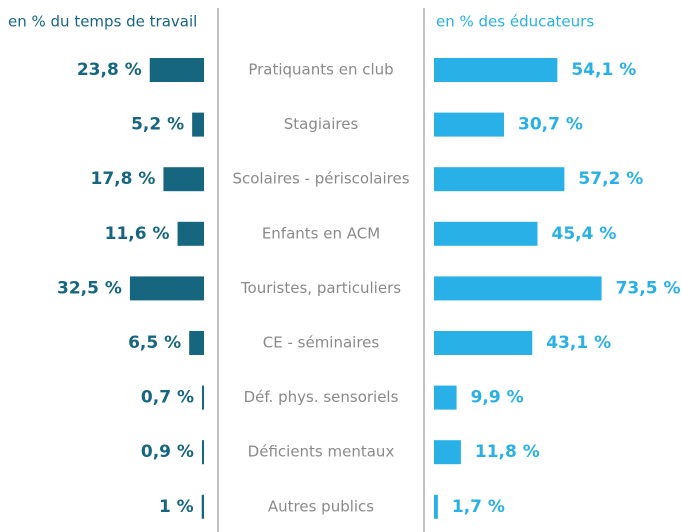 This screenshot has height=532, width=682. Describe the element at coordinates (578, 343) in the screenshot. I see `value-label: 43,1 %` at that location.